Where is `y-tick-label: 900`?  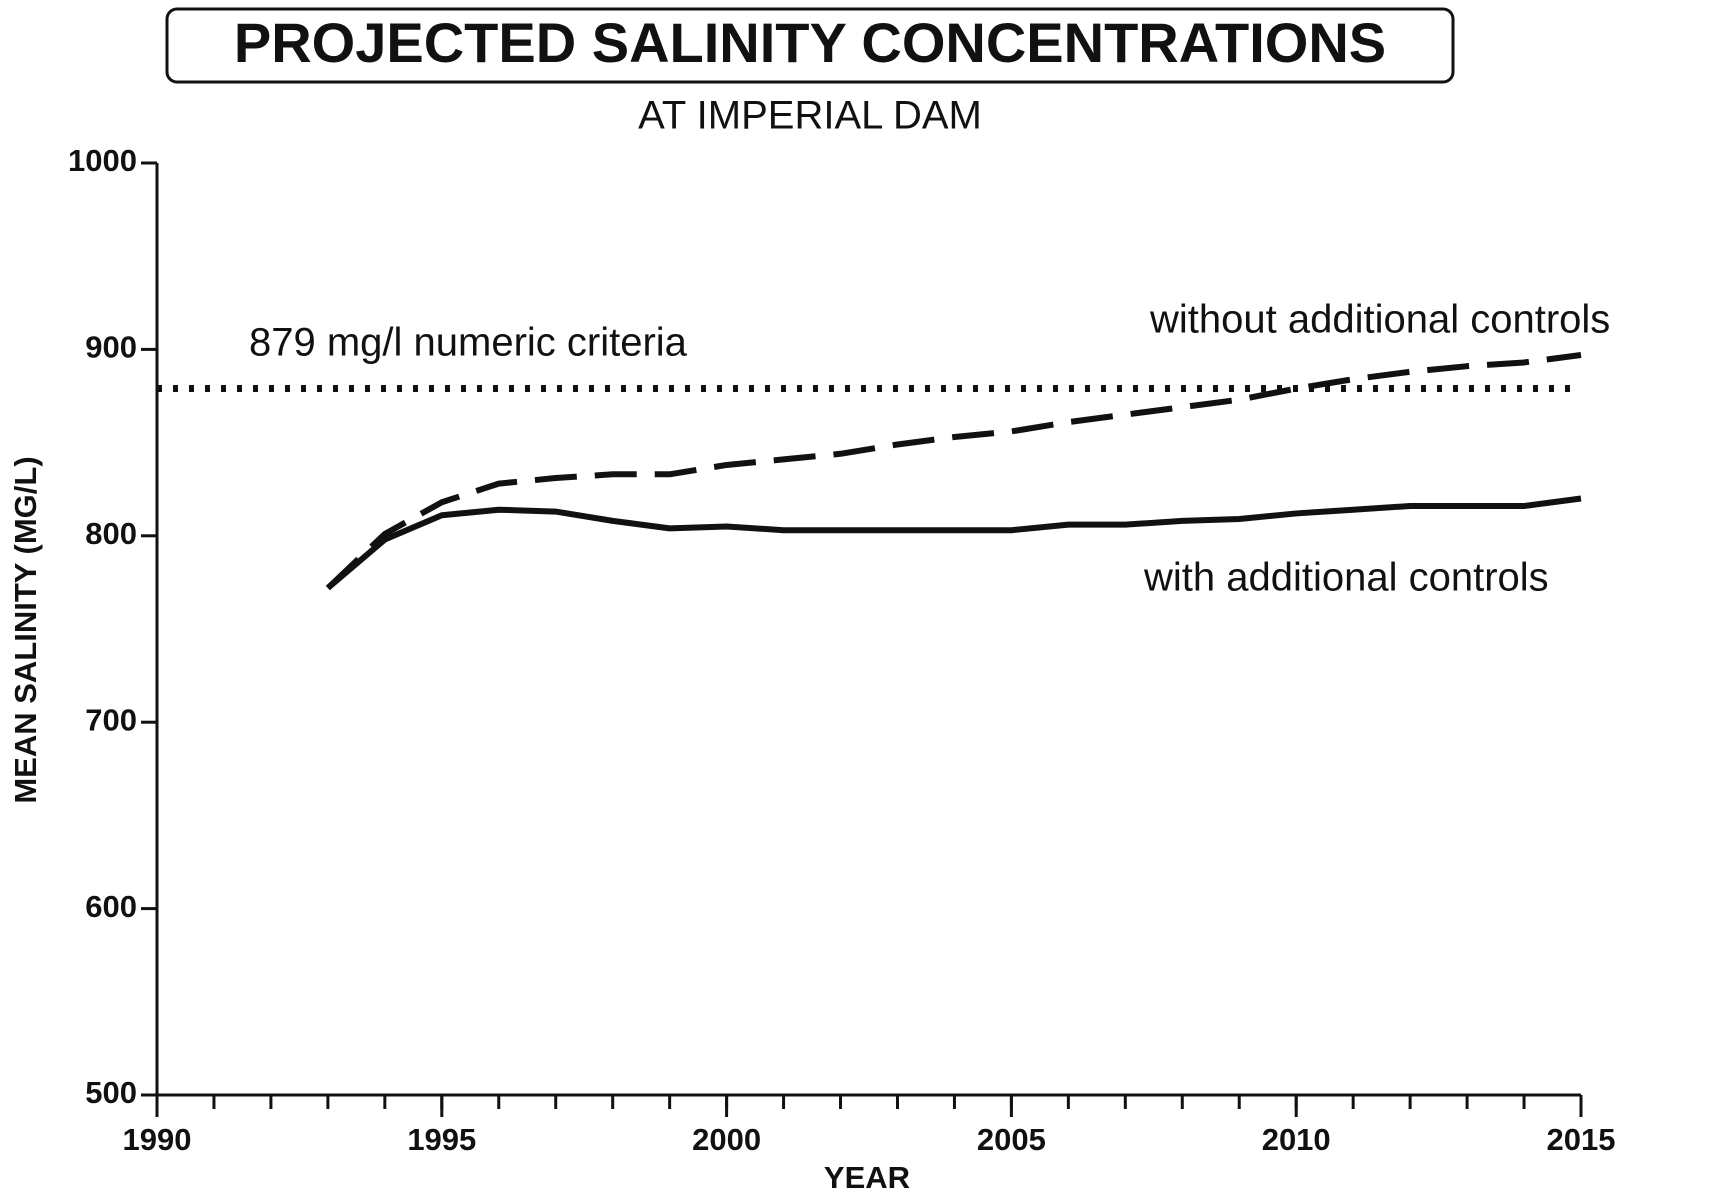 y-tick-label: 900 is located at coordinates (111, 347).